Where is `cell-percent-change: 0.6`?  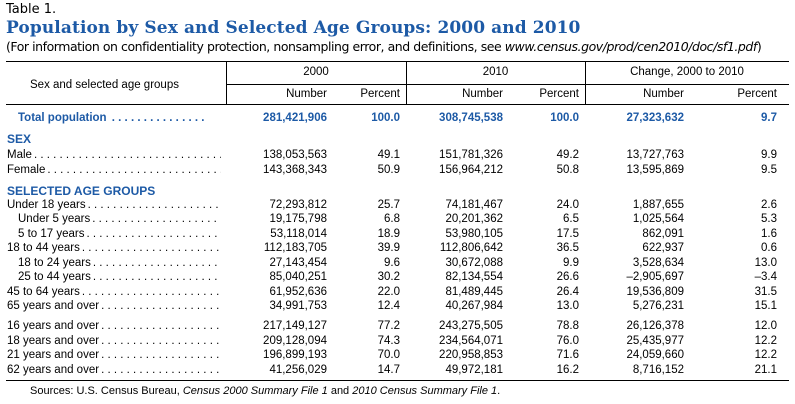
cell-percent-change: 0.6 is located at coordinates (769, 248).